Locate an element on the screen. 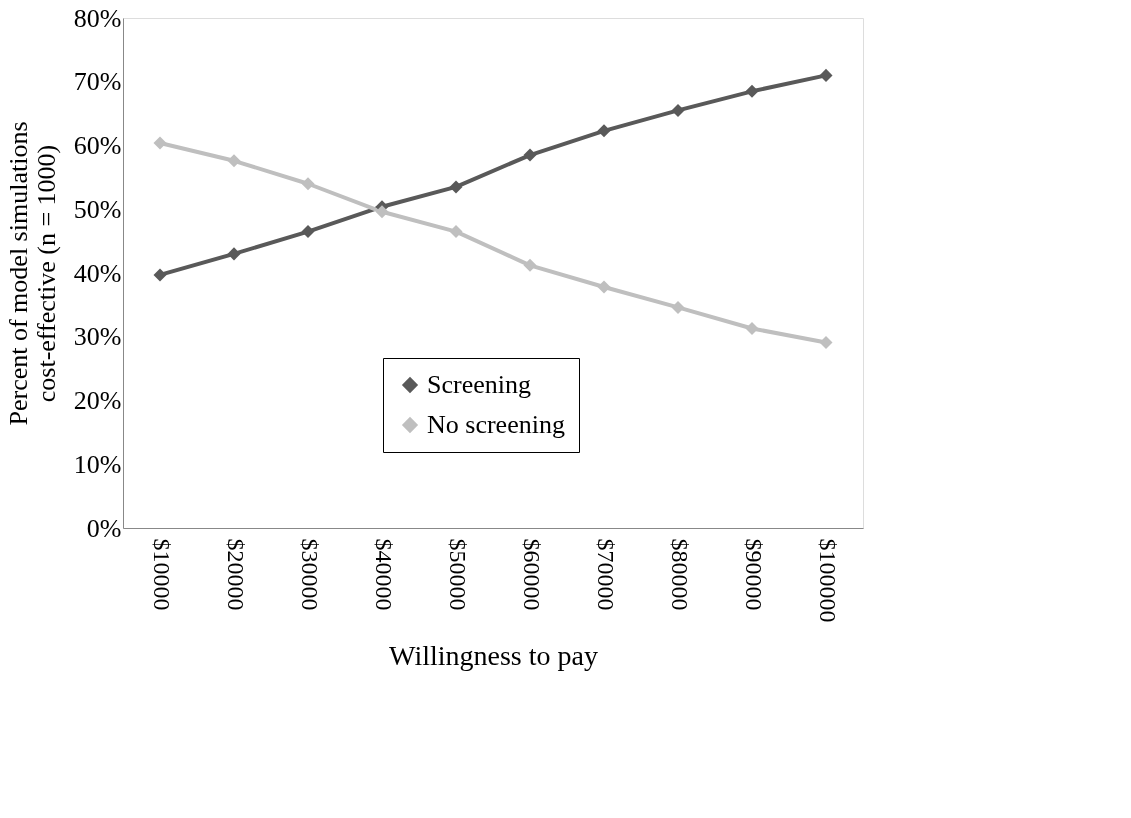 This screenshot has width=1131, height=818. legend-label: Screening is located at coordinates (479, 384).